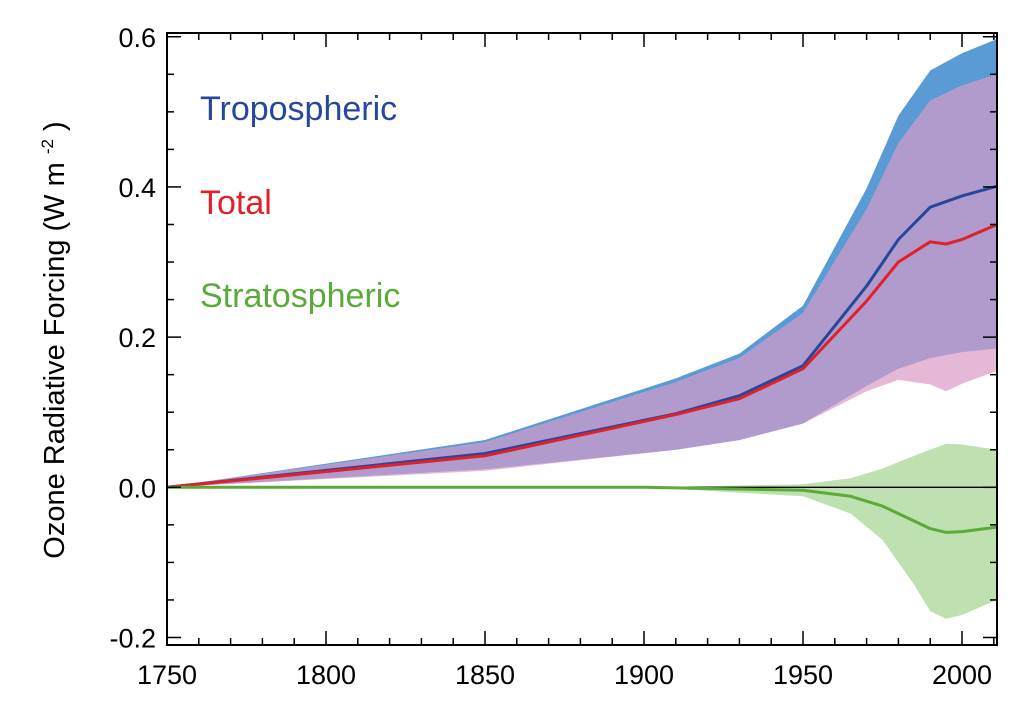  Describe the element at coordinates (137, 338) in the screenshot. I see `y-tick-label: 0.2` at that location.